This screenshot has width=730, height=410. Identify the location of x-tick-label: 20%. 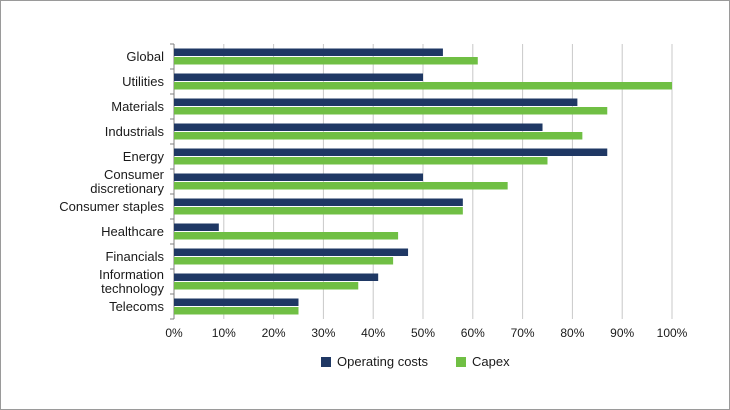
(274, 333).